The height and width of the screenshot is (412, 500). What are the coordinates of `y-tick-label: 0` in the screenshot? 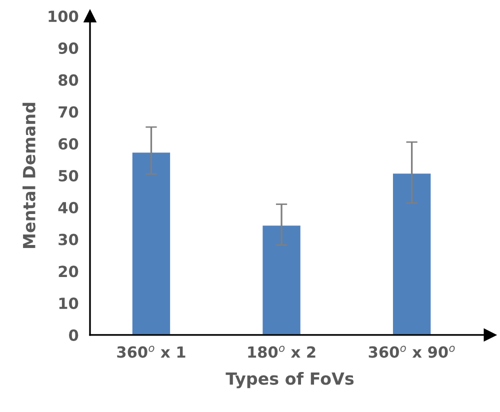 It's located at (73, 335).